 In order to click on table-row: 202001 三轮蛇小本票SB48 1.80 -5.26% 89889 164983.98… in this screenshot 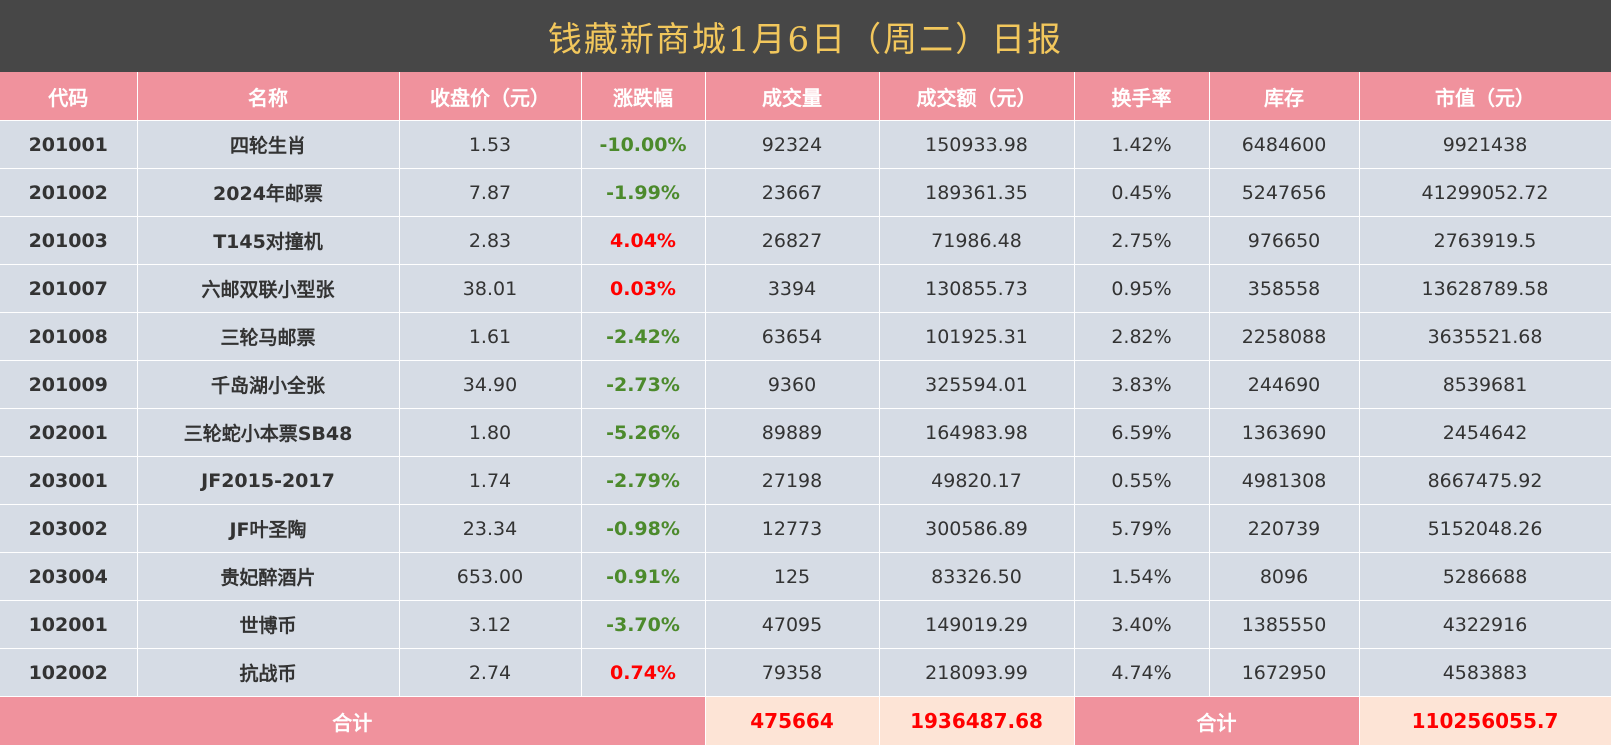, I will do `click(805, 432)`.